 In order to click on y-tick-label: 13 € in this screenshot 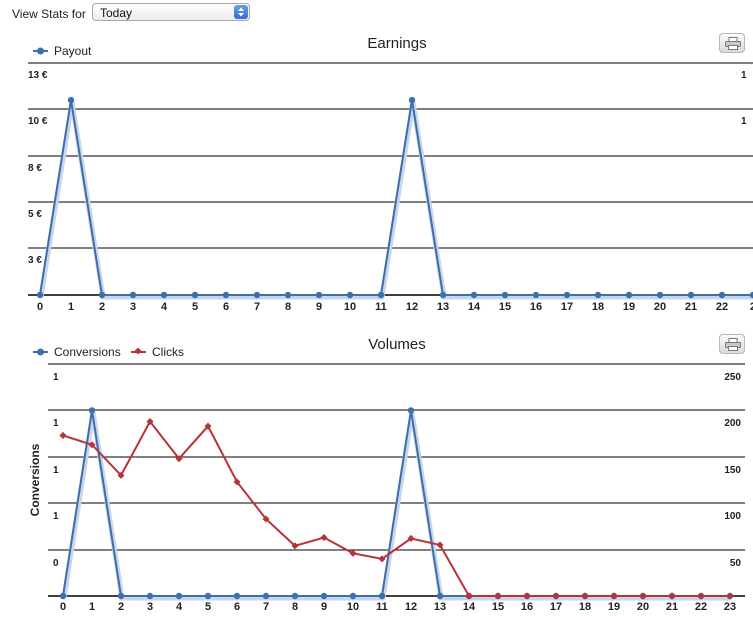, I will do `click(38, 75)`.